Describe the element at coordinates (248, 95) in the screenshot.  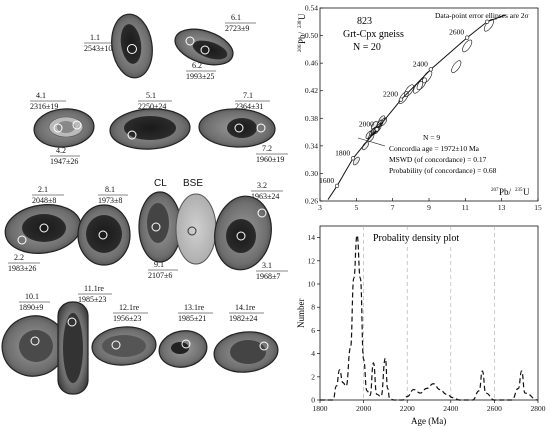
I see `grain-label-7.1: 7.1` at that location.